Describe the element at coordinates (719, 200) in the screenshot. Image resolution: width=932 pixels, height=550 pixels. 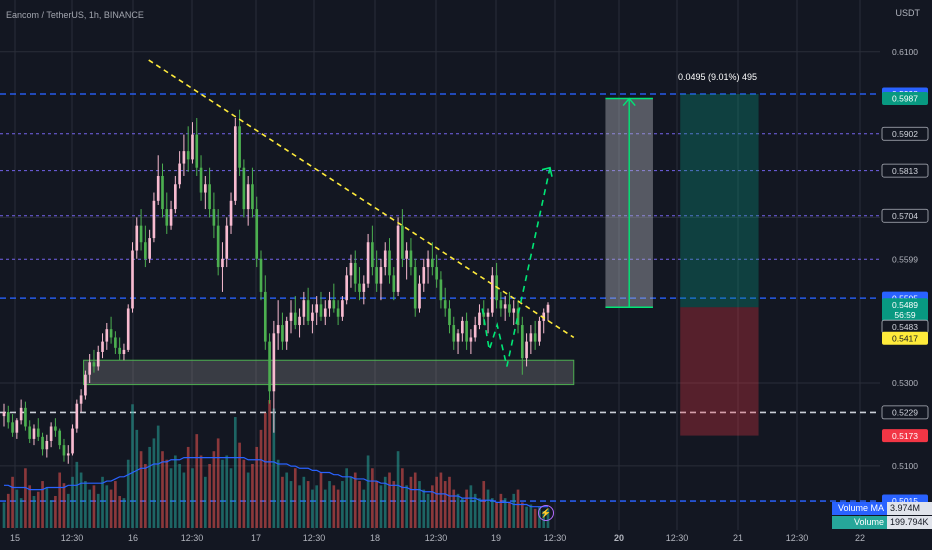
I see `target-zone` at that location.